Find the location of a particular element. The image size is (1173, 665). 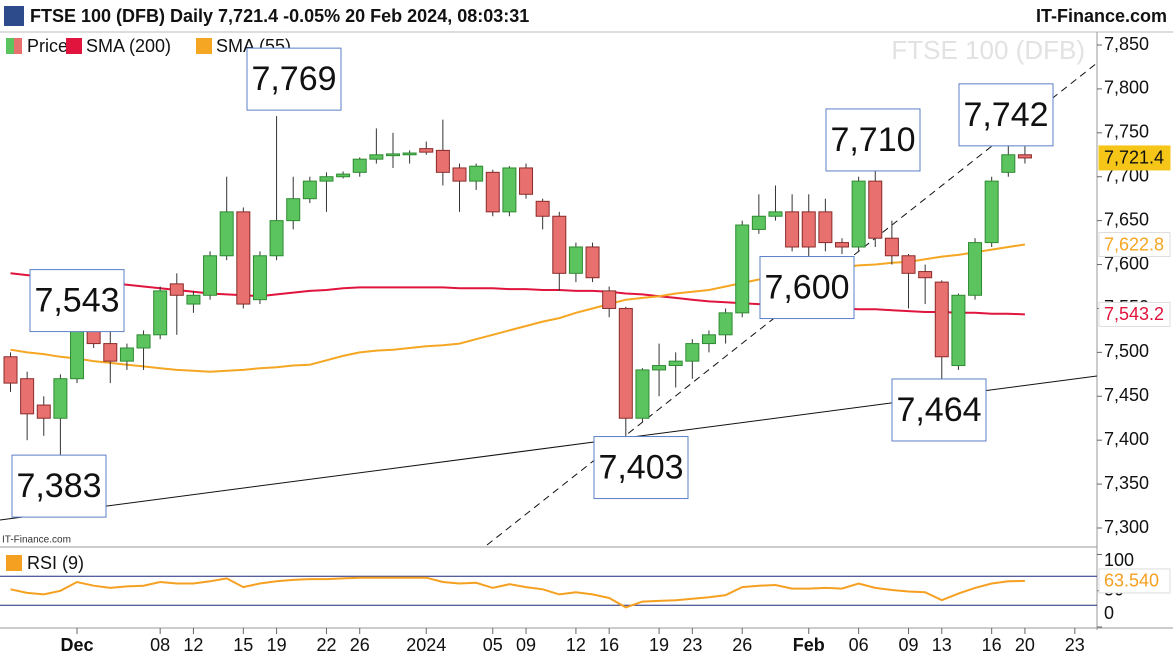

watermark: FTSE 100 (DFB) is located at coordinates (988, 50).